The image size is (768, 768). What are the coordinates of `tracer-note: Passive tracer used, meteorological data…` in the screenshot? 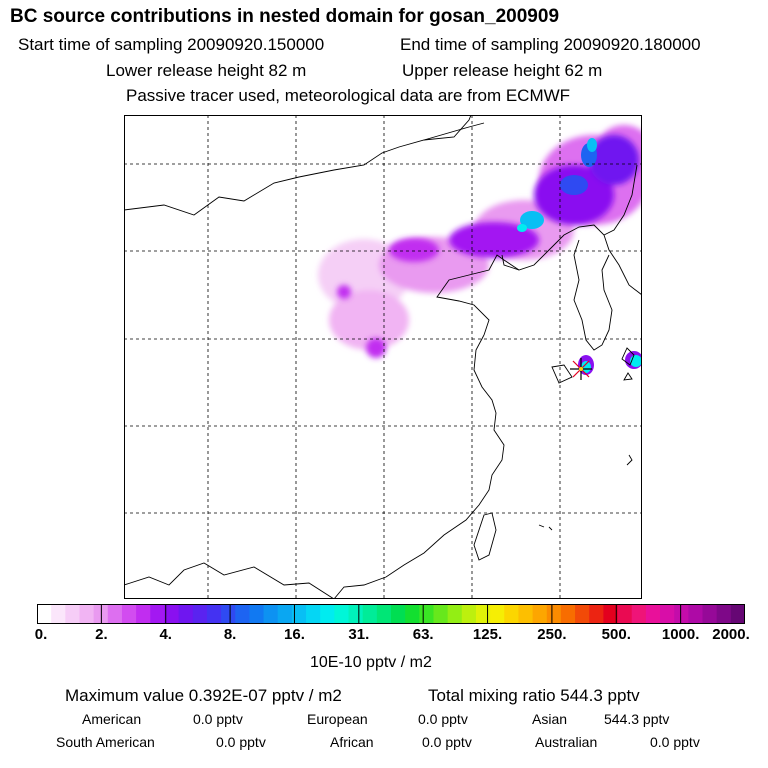 It's located at (348, 95).